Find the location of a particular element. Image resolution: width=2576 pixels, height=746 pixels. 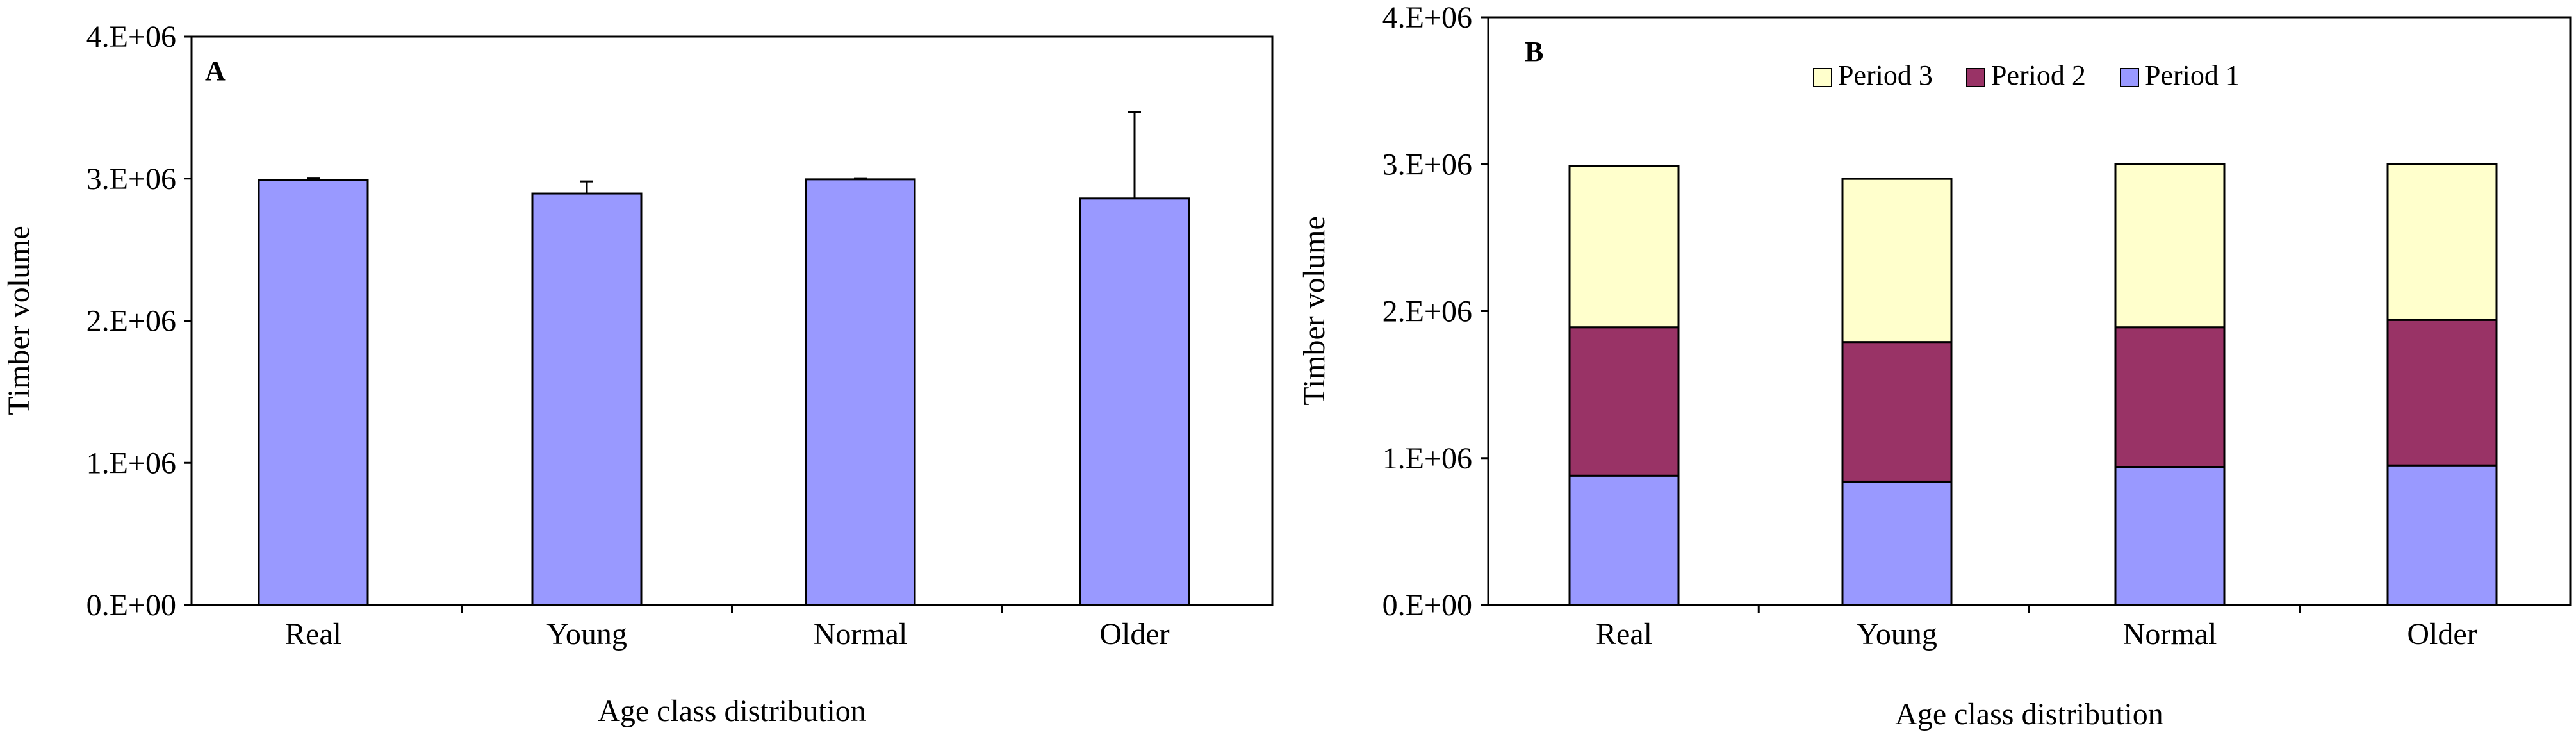

panel-label: A is located at coordinates (216, 71).